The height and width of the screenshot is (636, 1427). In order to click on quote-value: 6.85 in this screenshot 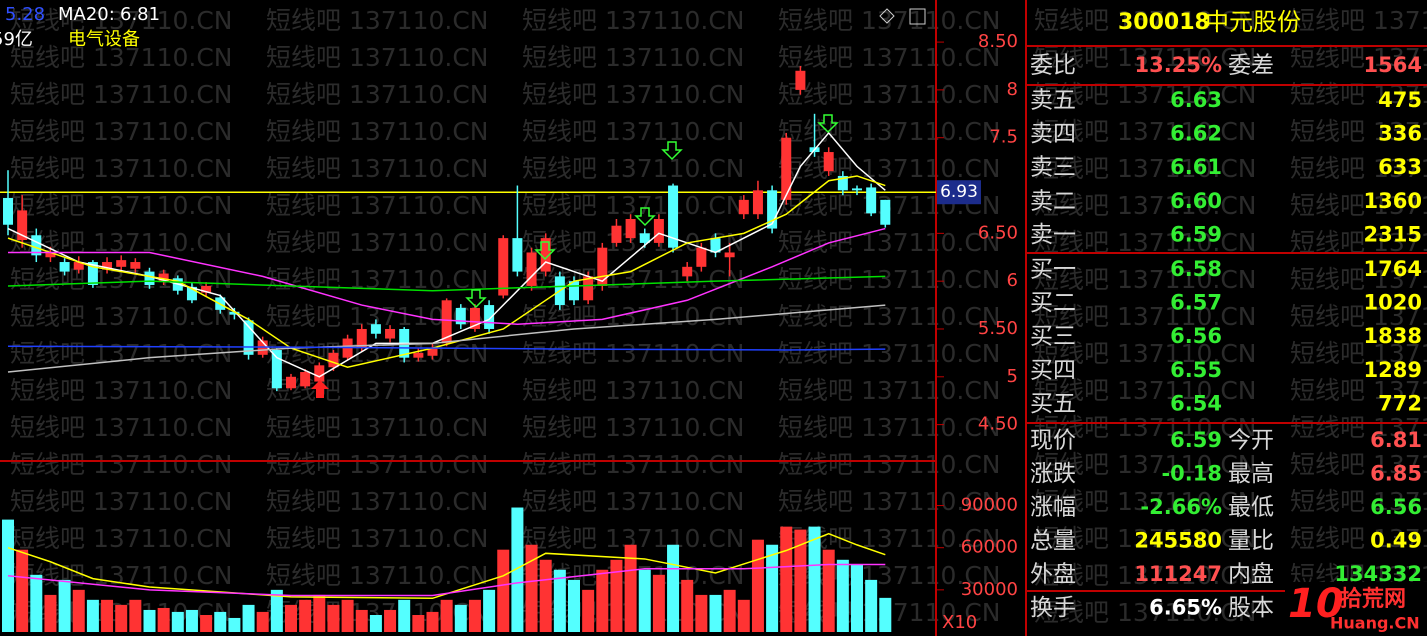, I will do `click(1396, 474)`.